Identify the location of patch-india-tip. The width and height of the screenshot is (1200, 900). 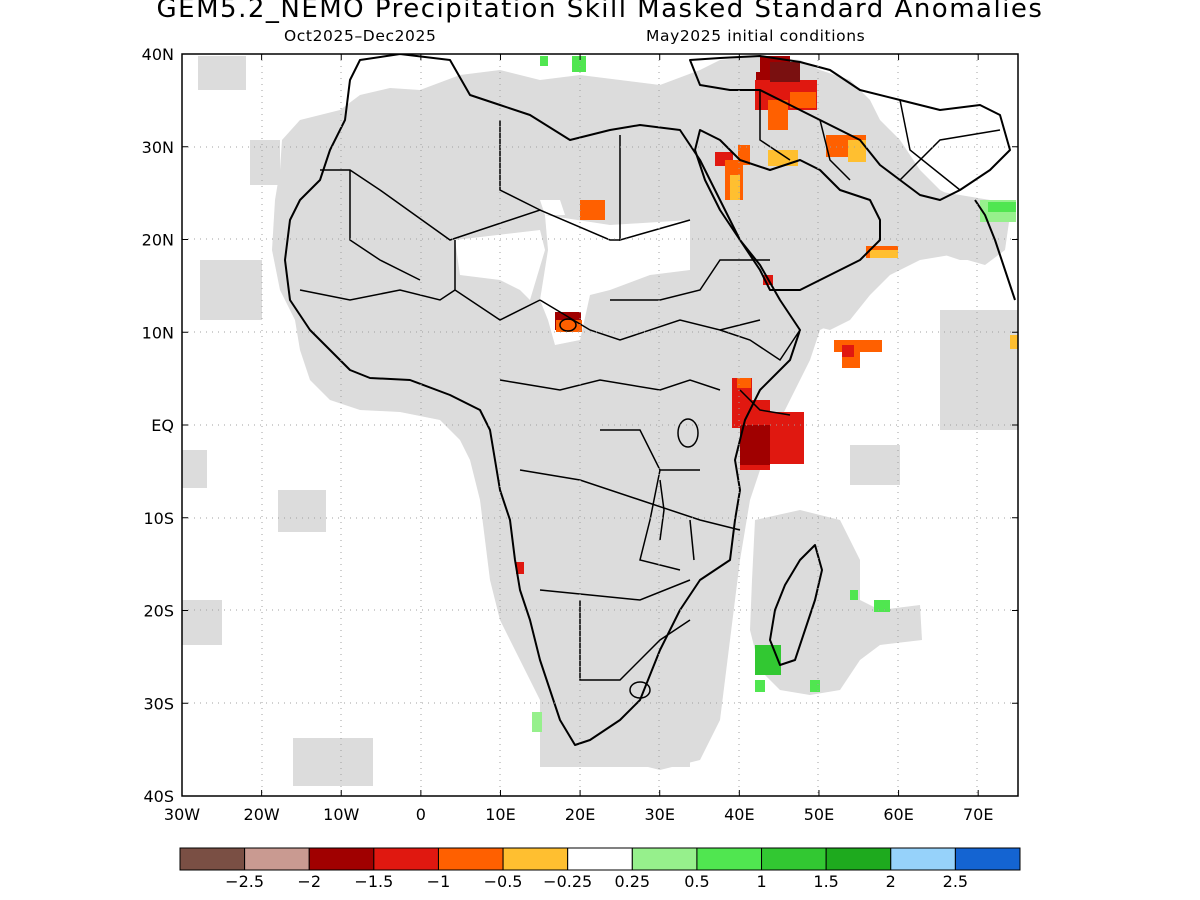
(1014, 342).